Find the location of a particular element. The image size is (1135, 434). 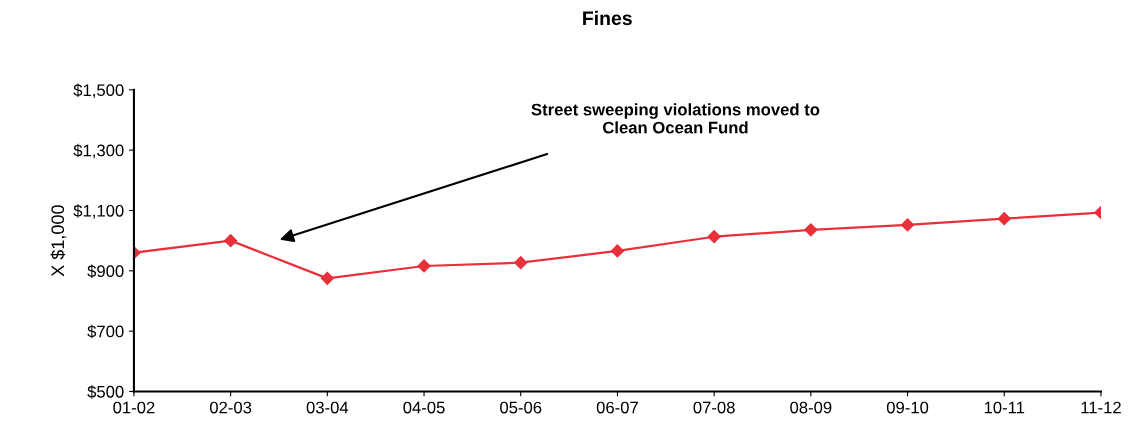

y-tick-label: $1,100 is located at coordinates (98, 211).